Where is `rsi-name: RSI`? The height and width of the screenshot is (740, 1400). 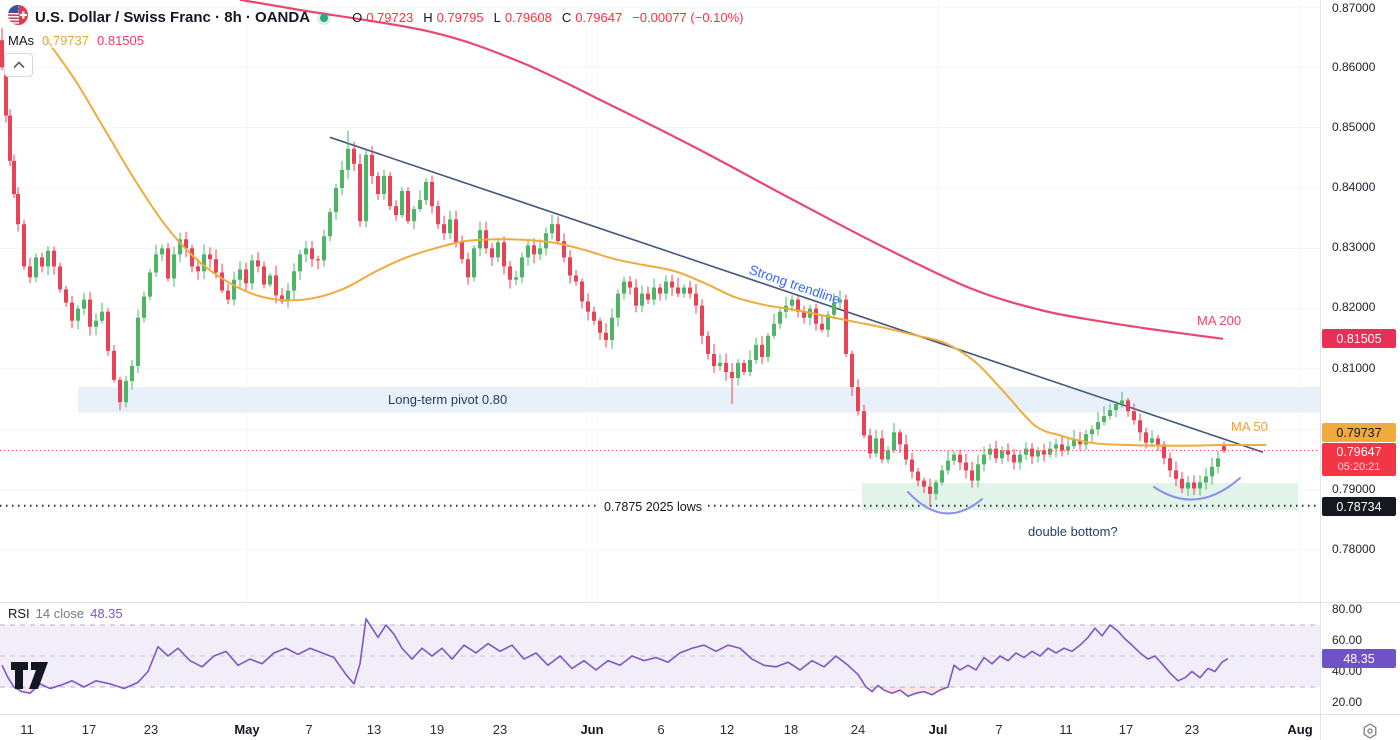 rsi-name: RSI is located at coordinates (19, 613).